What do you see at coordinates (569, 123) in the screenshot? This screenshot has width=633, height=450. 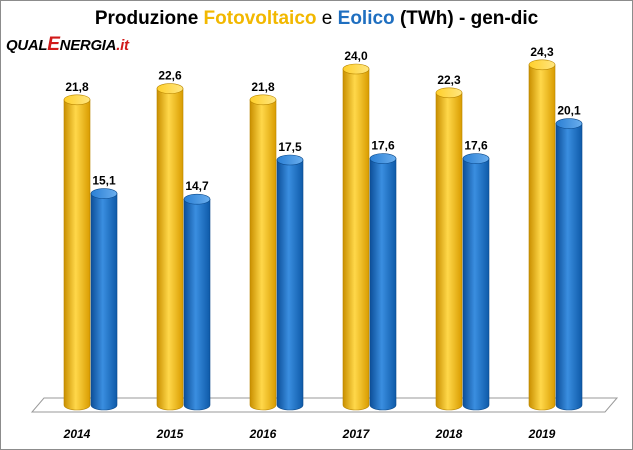 I see `bar-top-eolico-2019` at bounding box center [569, 123].